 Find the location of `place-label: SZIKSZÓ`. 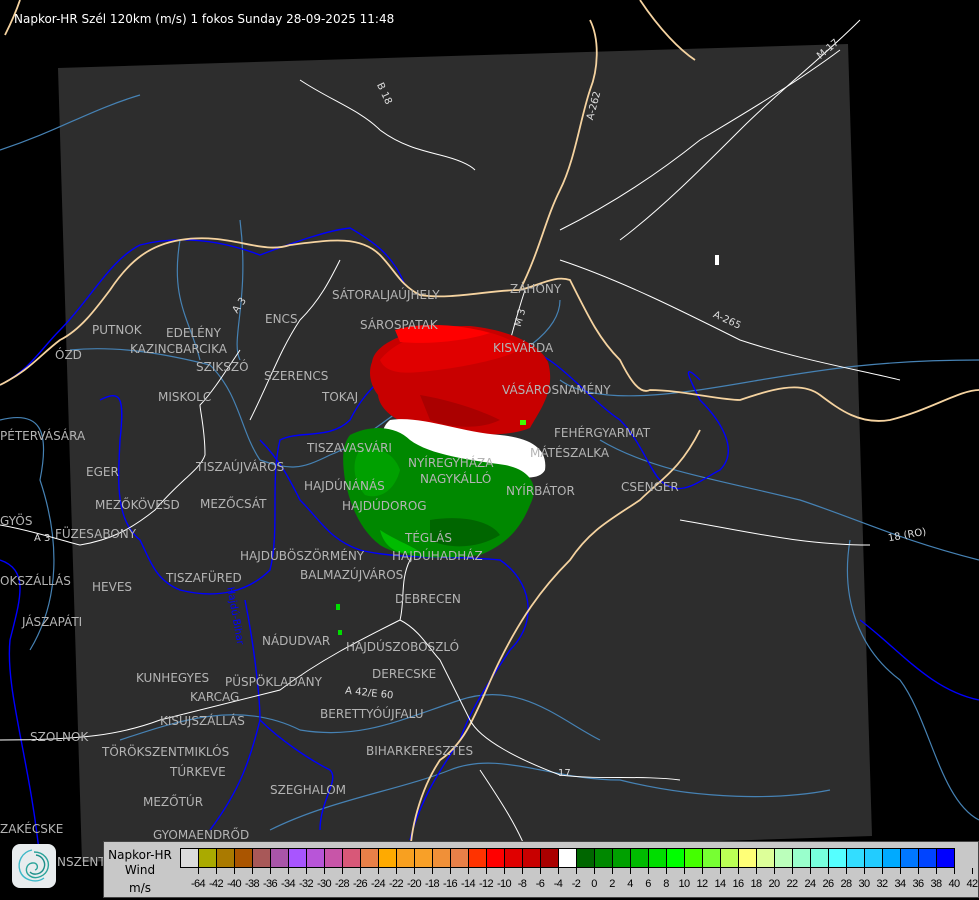

place-label: SZIKSZÓ is located at coordinates (222, 367).